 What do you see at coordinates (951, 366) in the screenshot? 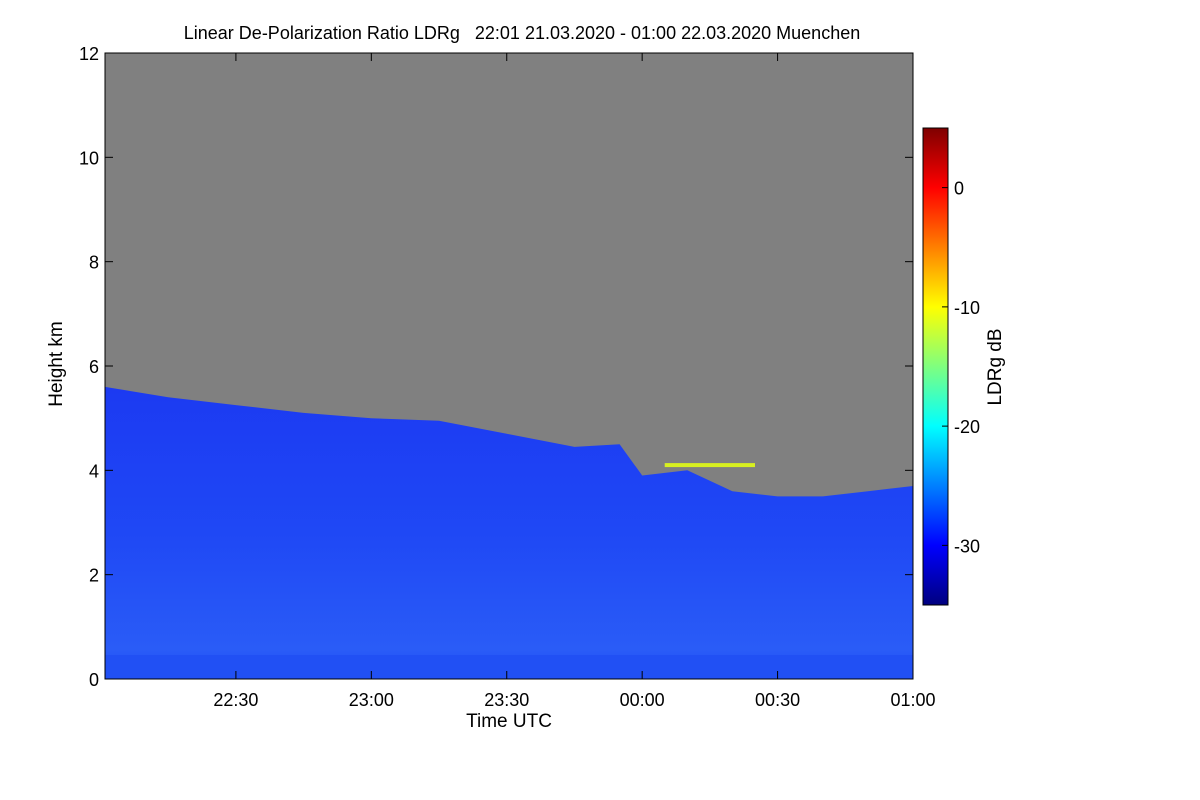
I see `colorbar: 0 -10 -20 -30` at bounding box center [951, 366].